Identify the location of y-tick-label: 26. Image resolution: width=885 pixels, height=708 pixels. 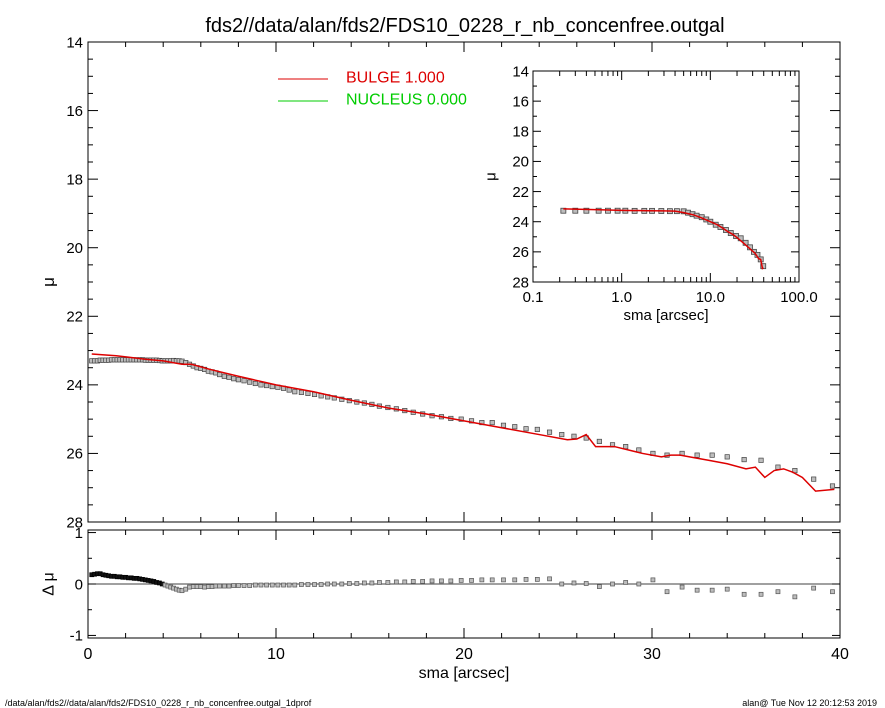
(74, 454).